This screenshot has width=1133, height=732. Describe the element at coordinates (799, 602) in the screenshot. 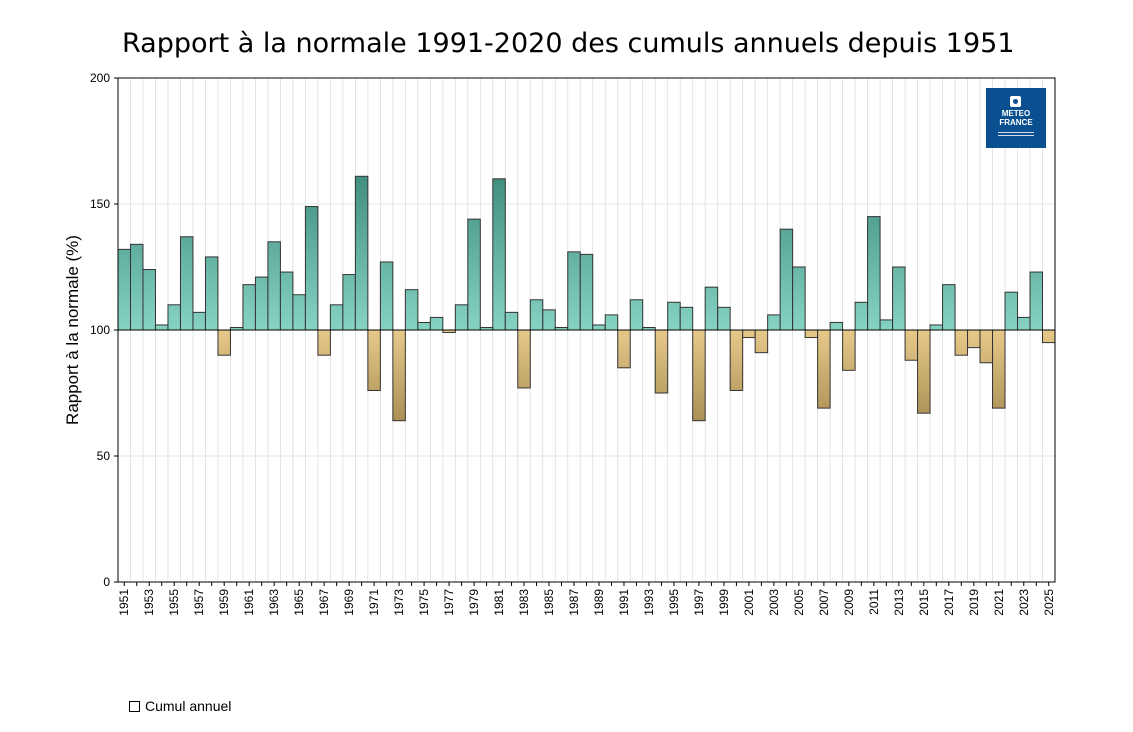

I see `x-tick-label: 2005` at that location.